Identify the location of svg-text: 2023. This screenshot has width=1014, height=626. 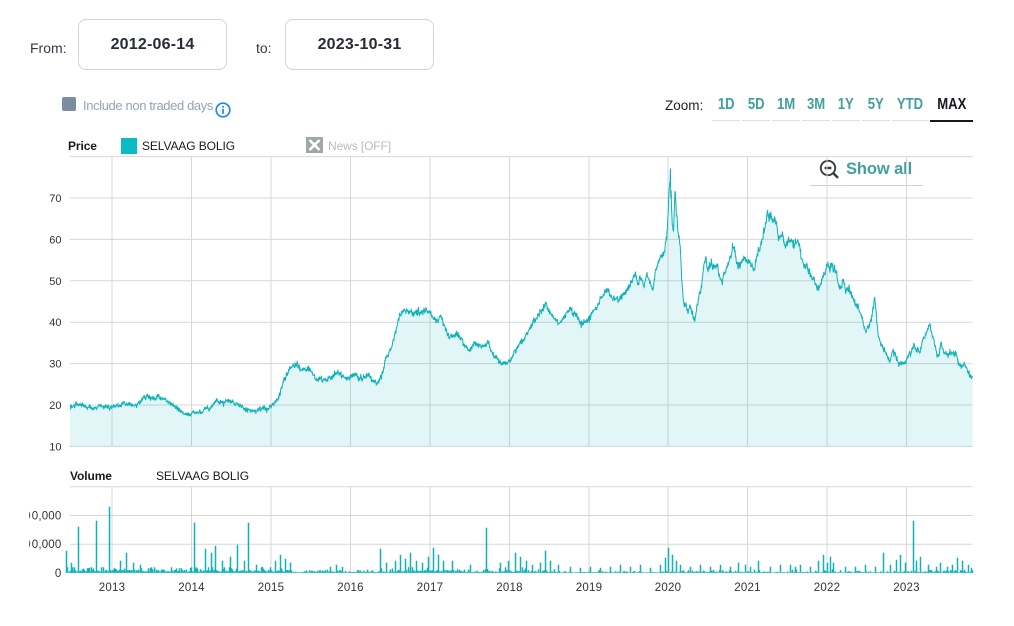
(906, 588).